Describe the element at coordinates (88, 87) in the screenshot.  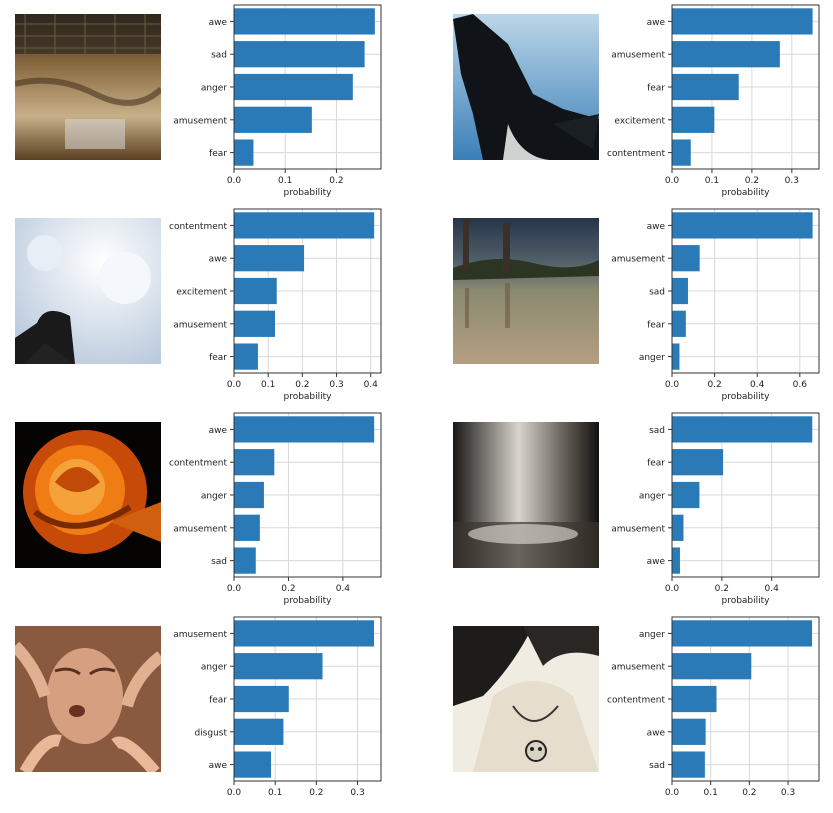
I see `textured-sepia-wall-photo` at that location.